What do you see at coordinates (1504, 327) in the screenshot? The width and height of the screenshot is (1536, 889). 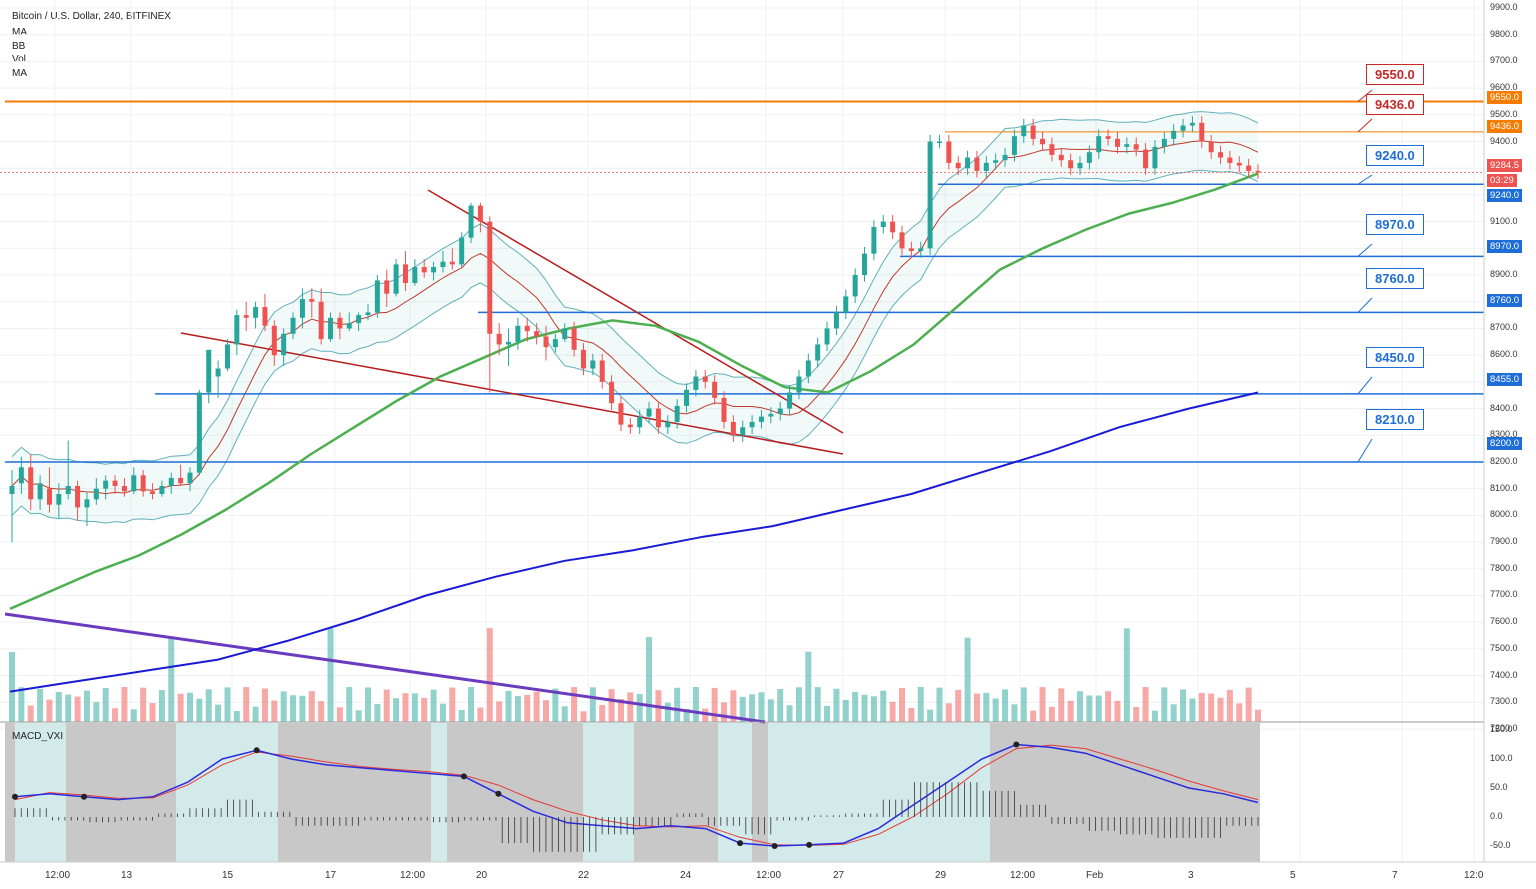 I see `price-axis-tick: 8700.0` at bounding box center [1504, 327].